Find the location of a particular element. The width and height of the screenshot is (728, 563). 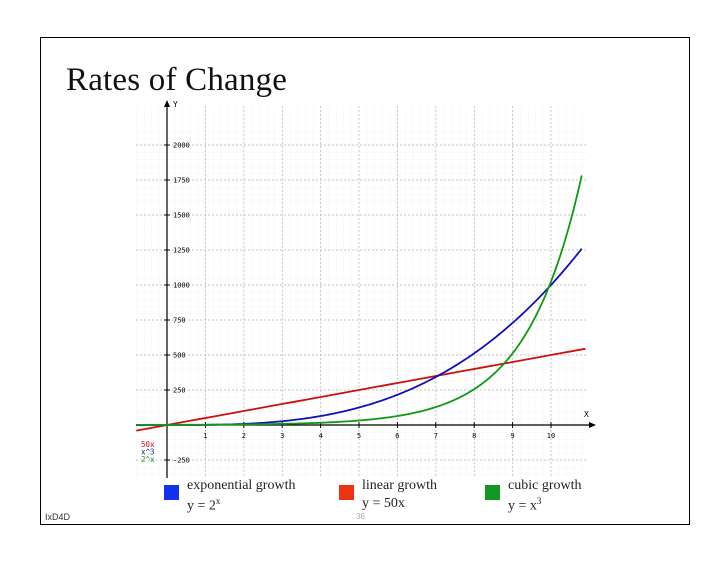

mini-legend-entry: x^3 is located at coordinates (148, 452).